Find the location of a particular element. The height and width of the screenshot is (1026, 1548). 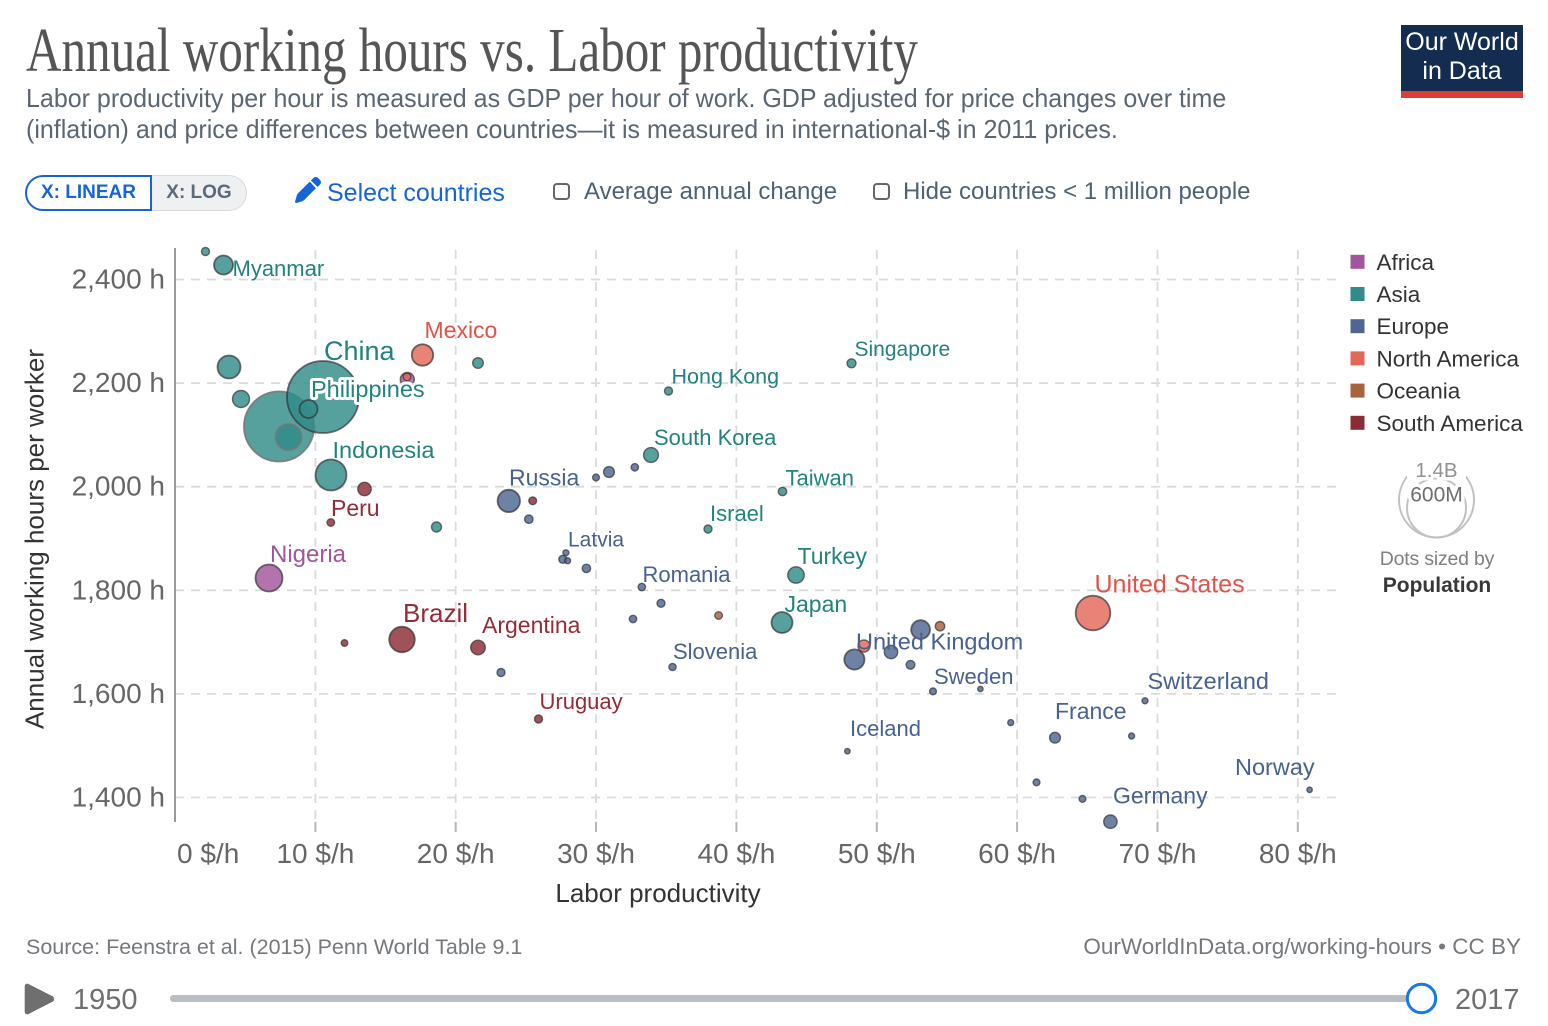

svg-text: 20 $/h is located at coordinates (456, 853).